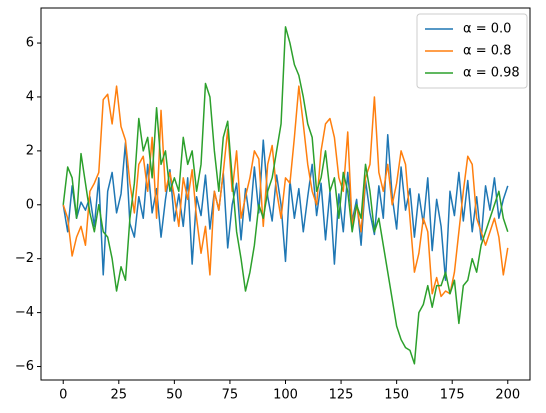  What do you see at coordinates (24, 312) in the screenshot?
I see `y-tick-label: −4` at bounding box center [24, 312].